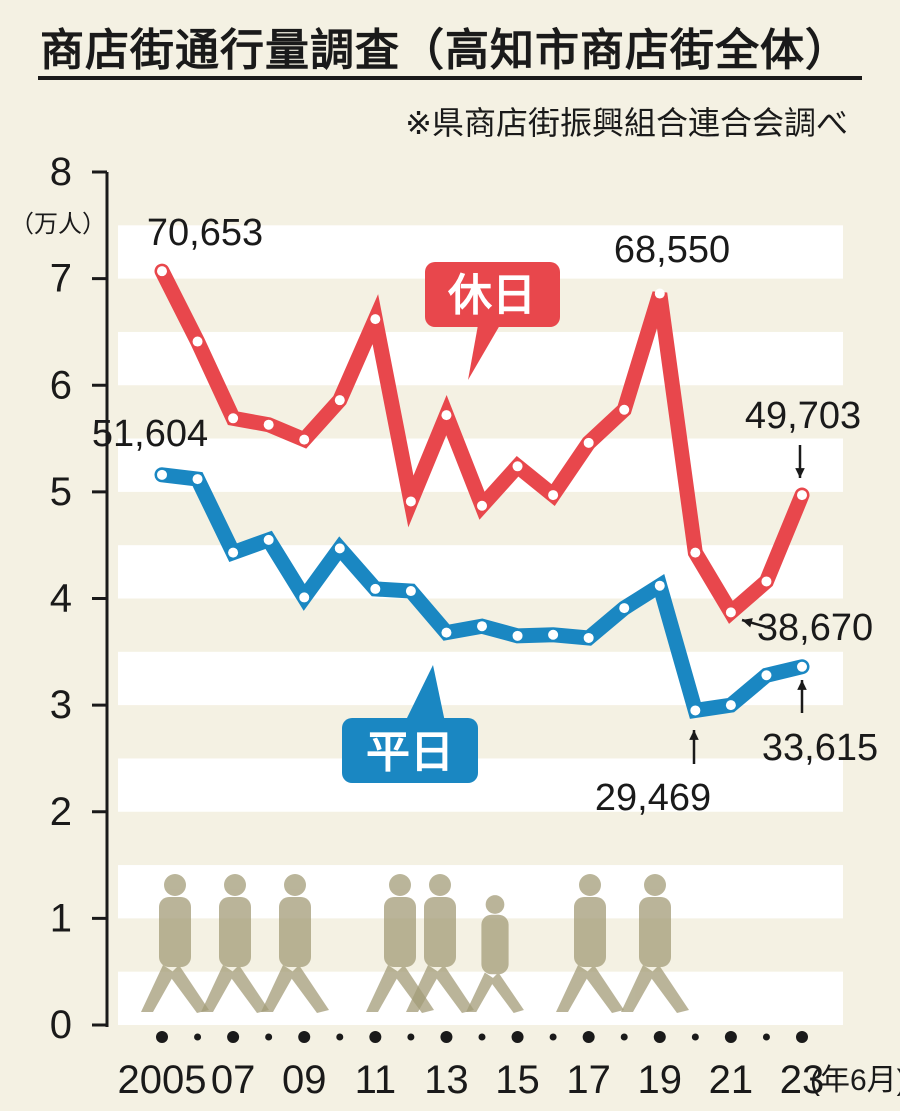 This screenshot has height=1111, width=900. Describe the element at coordinates (450, 78) in the screenshot. I see `title-rule` at that location.